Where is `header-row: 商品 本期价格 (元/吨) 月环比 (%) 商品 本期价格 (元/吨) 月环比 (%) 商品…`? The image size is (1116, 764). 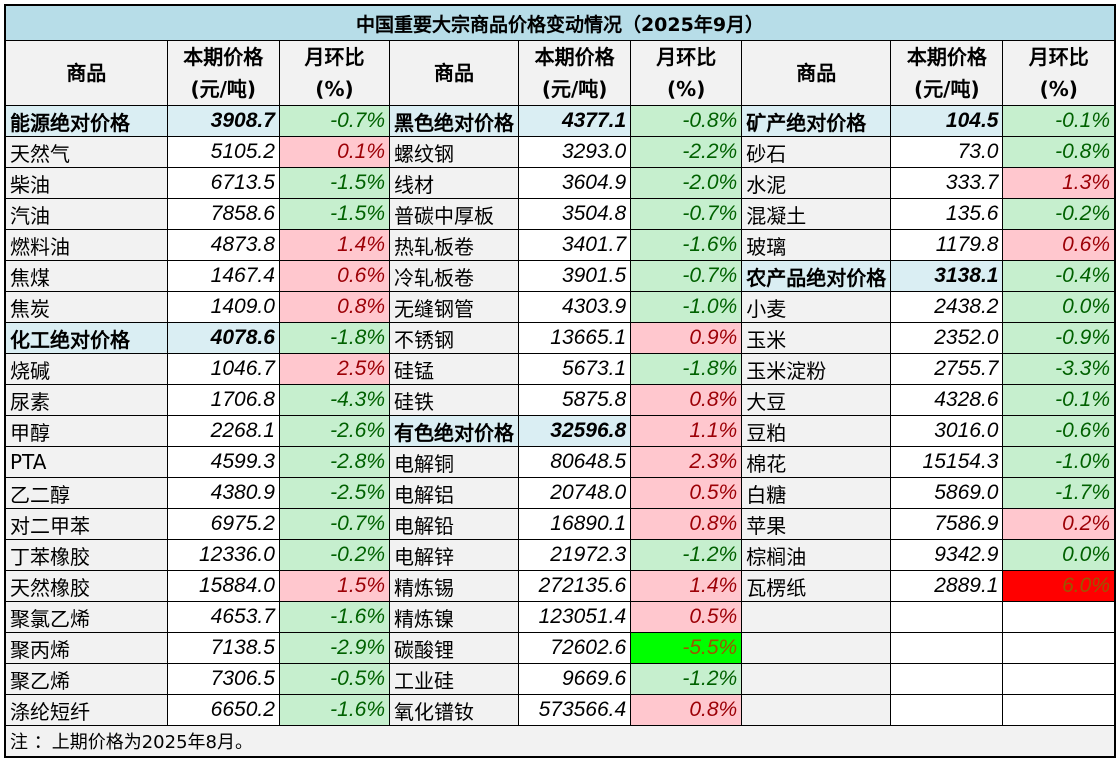 header-row: 商品 本期价格 (元/吨) 月环比 (%) 商品 本期价格 (元/吨) 月环比 (%) 商品… is located at coordinates (560, 73).